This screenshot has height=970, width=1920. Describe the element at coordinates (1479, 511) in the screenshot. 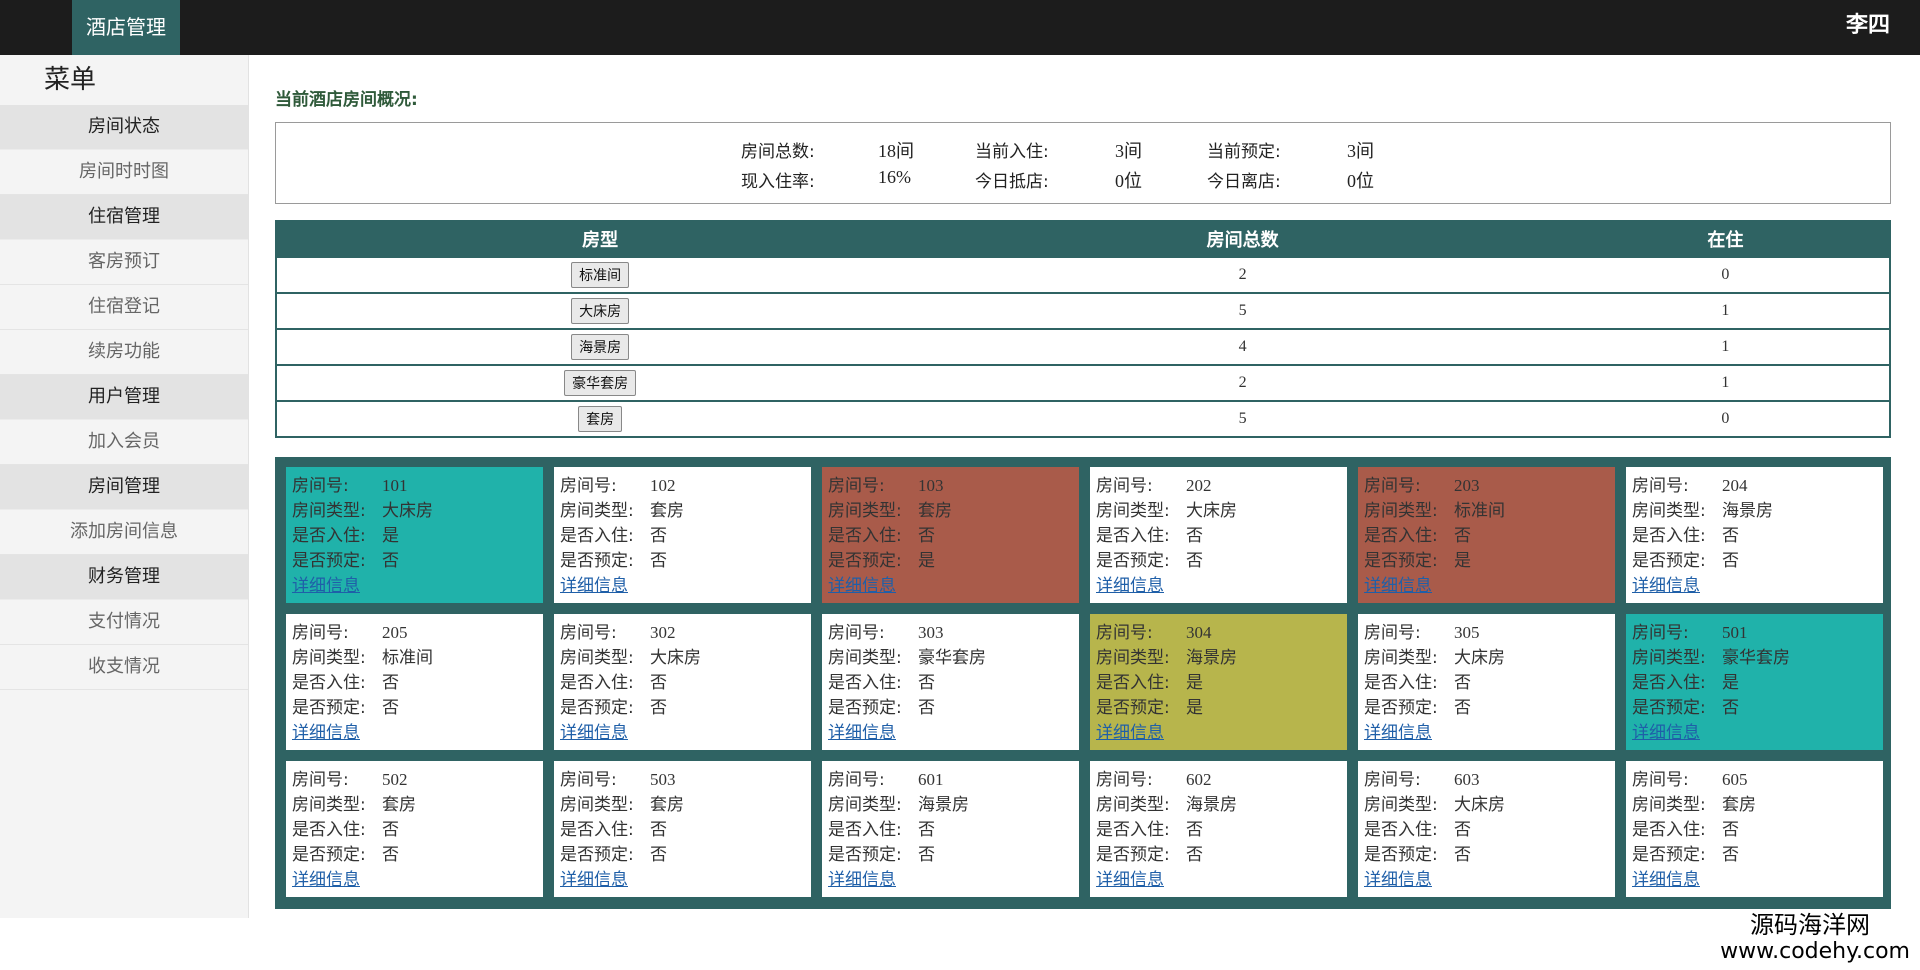

I see `room-type: 标准间` at that location.